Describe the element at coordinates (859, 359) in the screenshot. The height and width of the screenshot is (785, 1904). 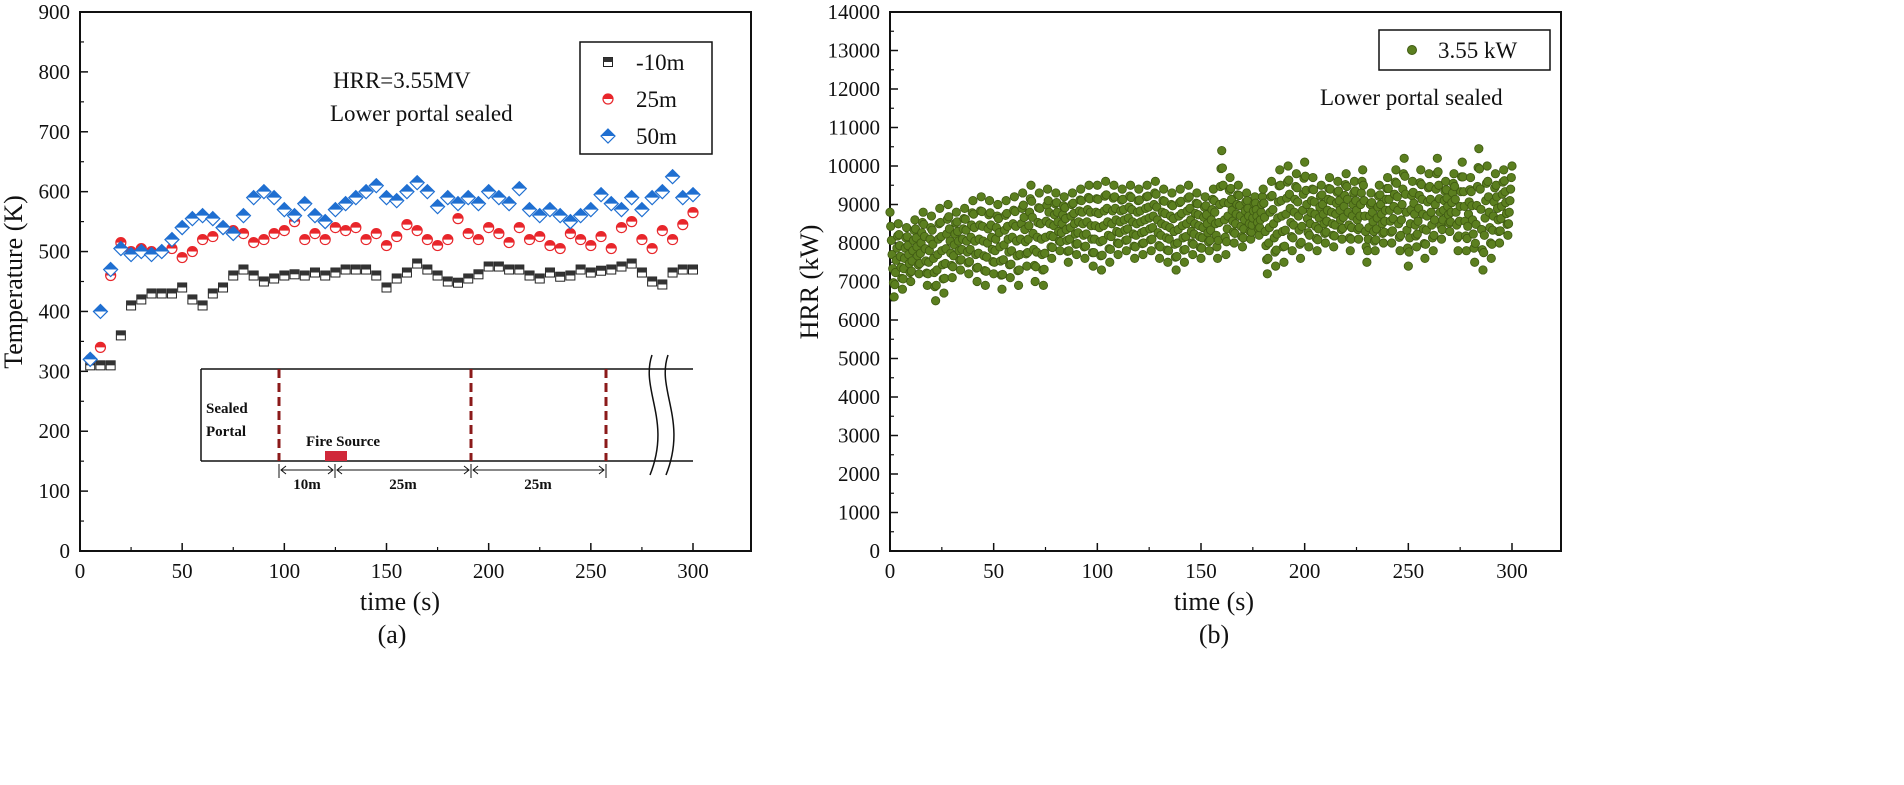
I see `y-tick-label: 5000` at that location.